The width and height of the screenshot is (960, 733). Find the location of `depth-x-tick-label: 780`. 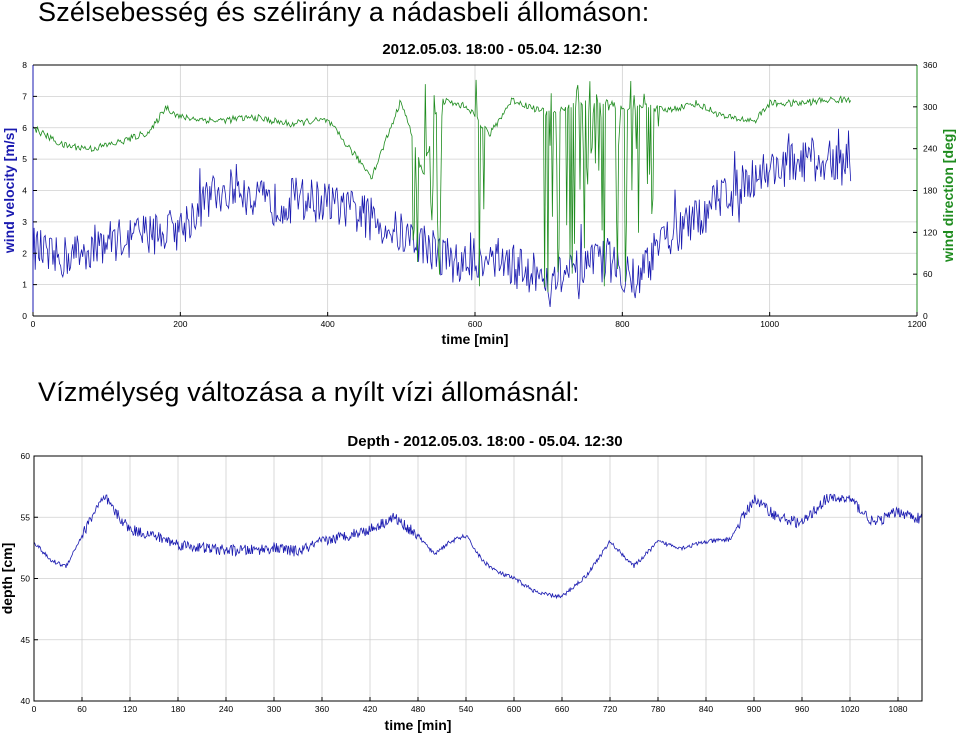

depth-x-tick-label: 780 is located at coordinates (658, 709).